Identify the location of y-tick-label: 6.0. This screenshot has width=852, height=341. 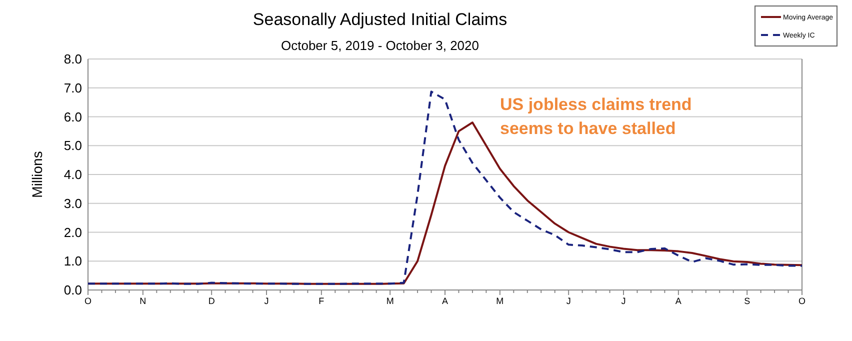
(73, 116).